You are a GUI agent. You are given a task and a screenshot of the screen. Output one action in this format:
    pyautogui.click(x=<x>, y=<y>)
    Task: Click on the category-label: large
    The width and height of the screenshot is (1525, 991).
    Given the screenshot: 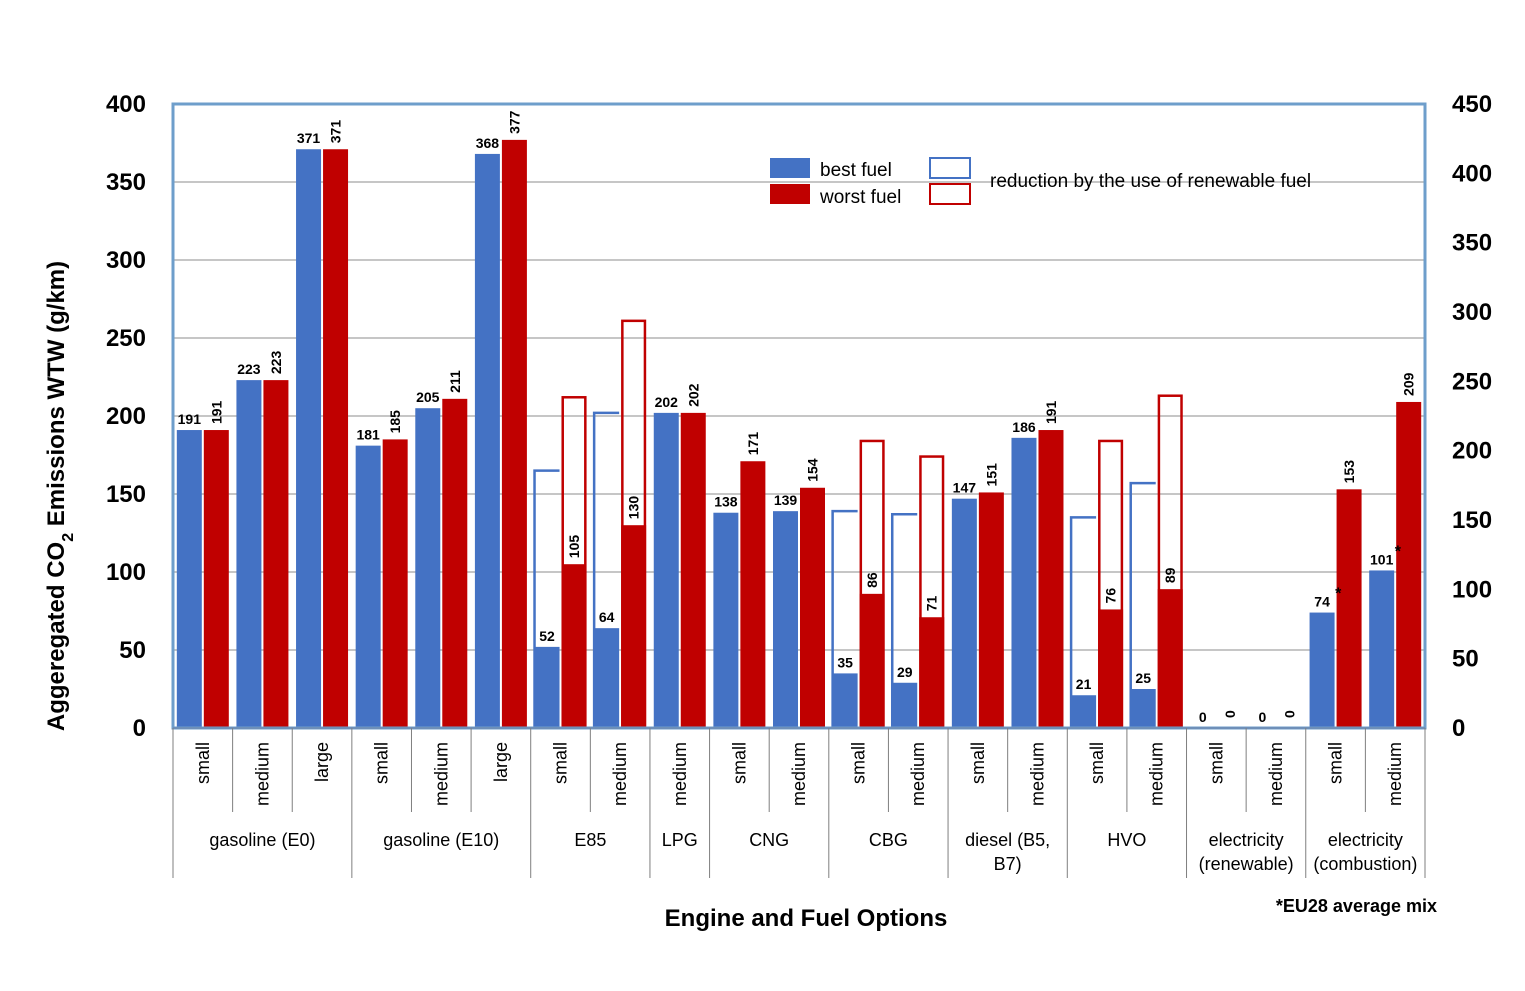 What is the action you would take?
    pyautogui.click(x=501, y=762)
    